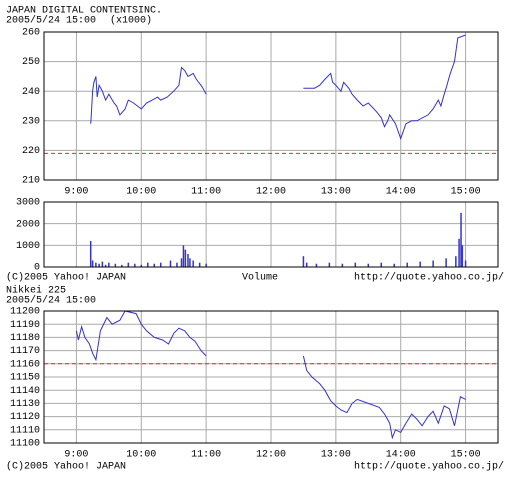 This screenshot has width=512, height=480. What do you see at coordinates (271, 234) in the screenshot?
I see `plot-frame` at bounding box center [271, 234].